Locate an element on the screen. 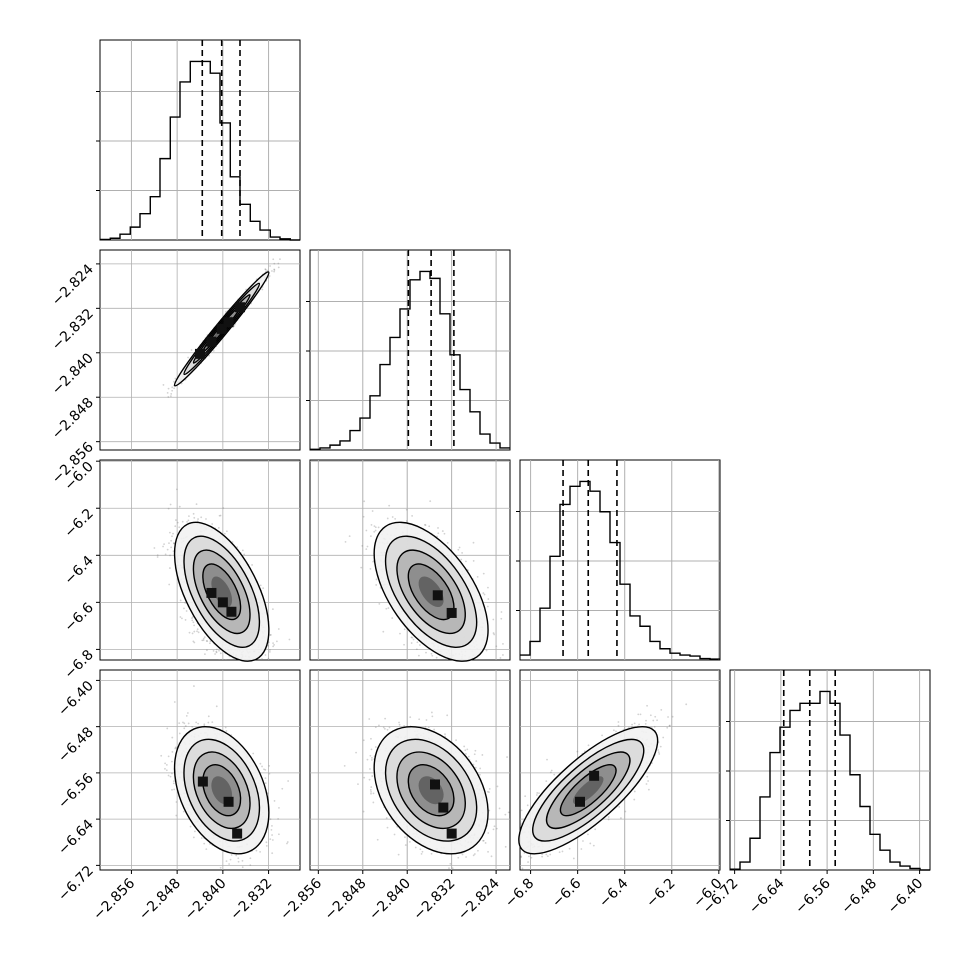 This screenshot has height=970, width=970. density-panel is located at coordinates (411, 566).